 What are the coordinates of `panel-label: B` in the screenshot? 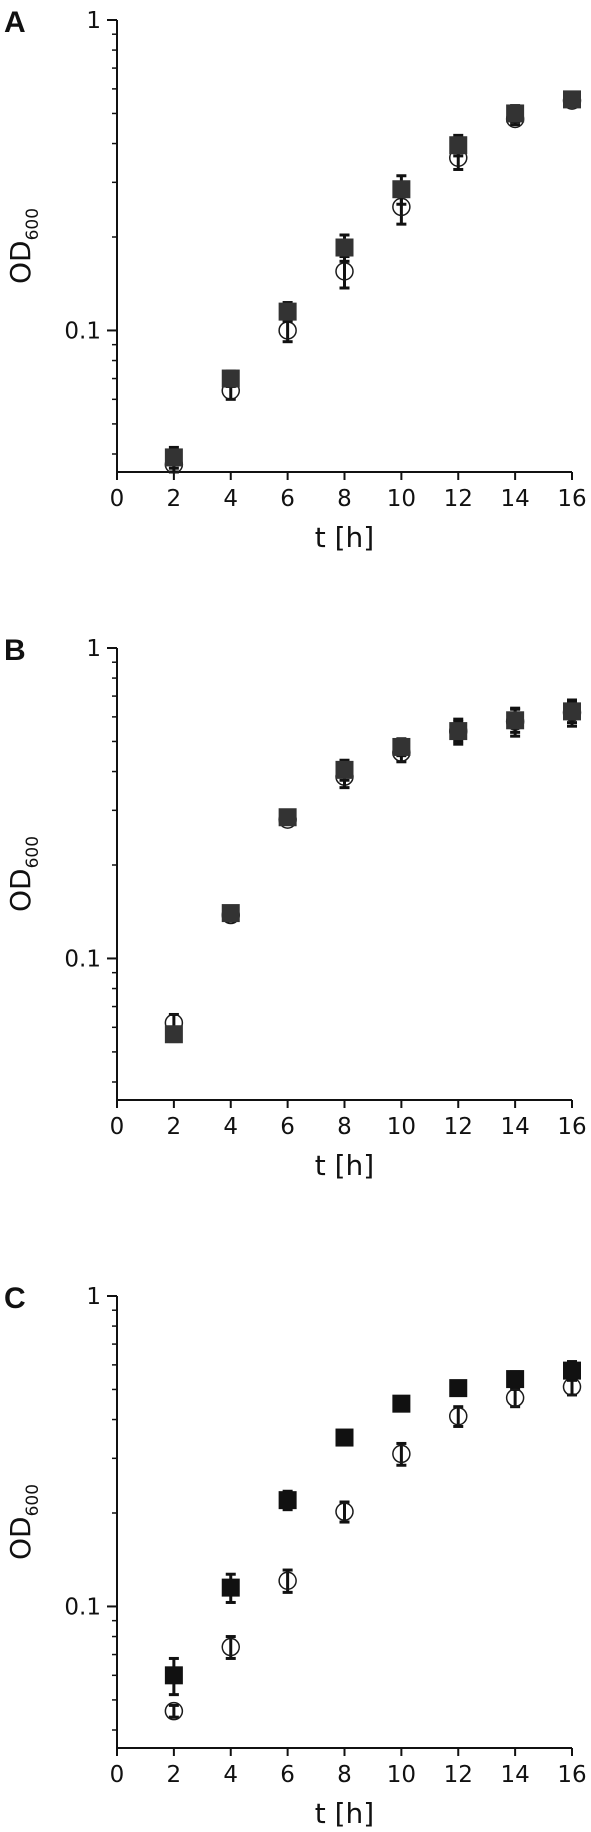 It's located at (15, 650).